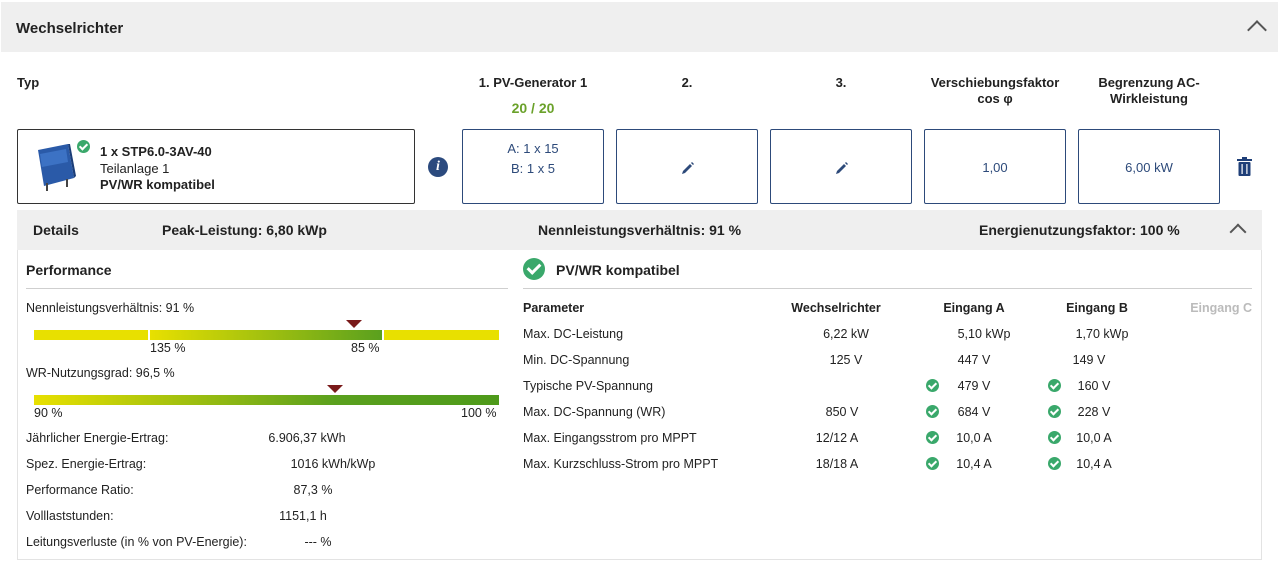  I want to click on inverter-panel-header: Wechselrichter, so click(639, 27).